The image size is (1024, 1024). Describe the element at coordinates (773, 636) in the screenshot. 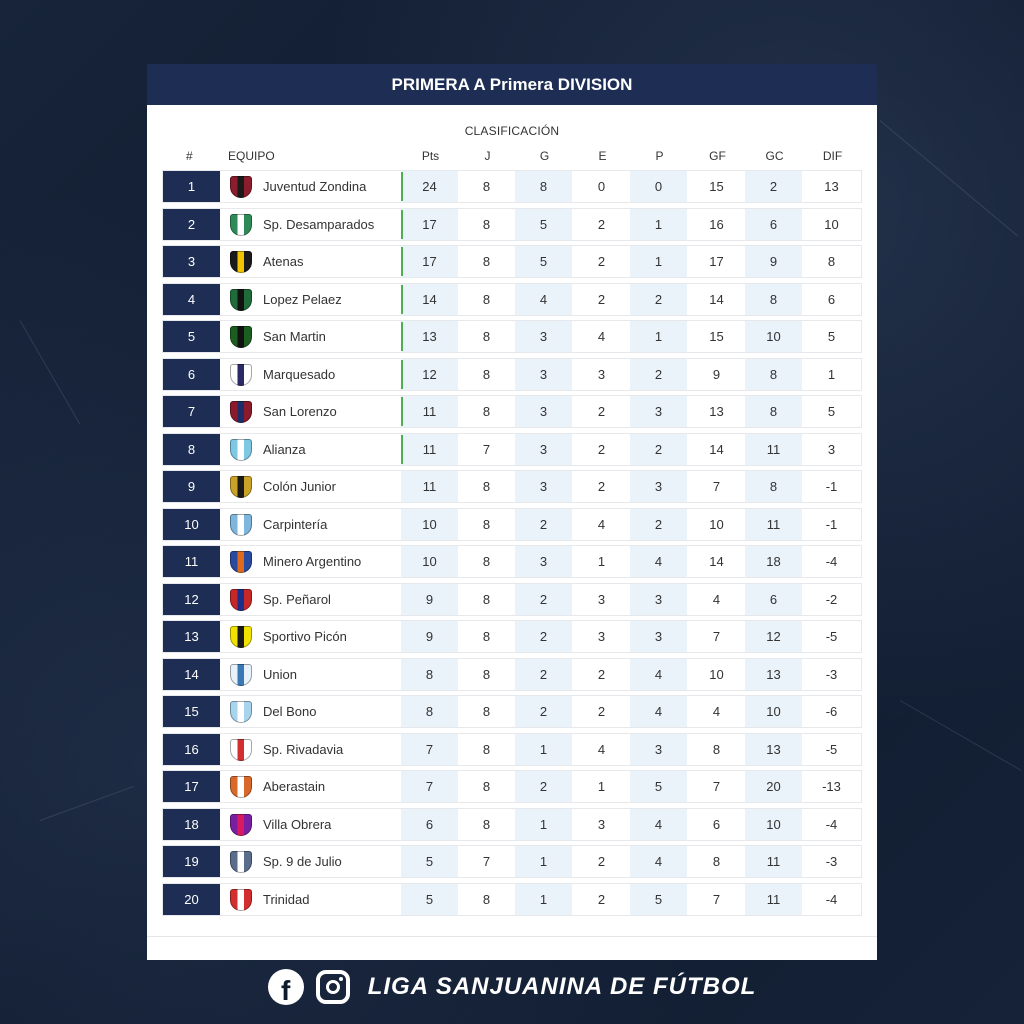

I see `stat-gc: 12` at that location.